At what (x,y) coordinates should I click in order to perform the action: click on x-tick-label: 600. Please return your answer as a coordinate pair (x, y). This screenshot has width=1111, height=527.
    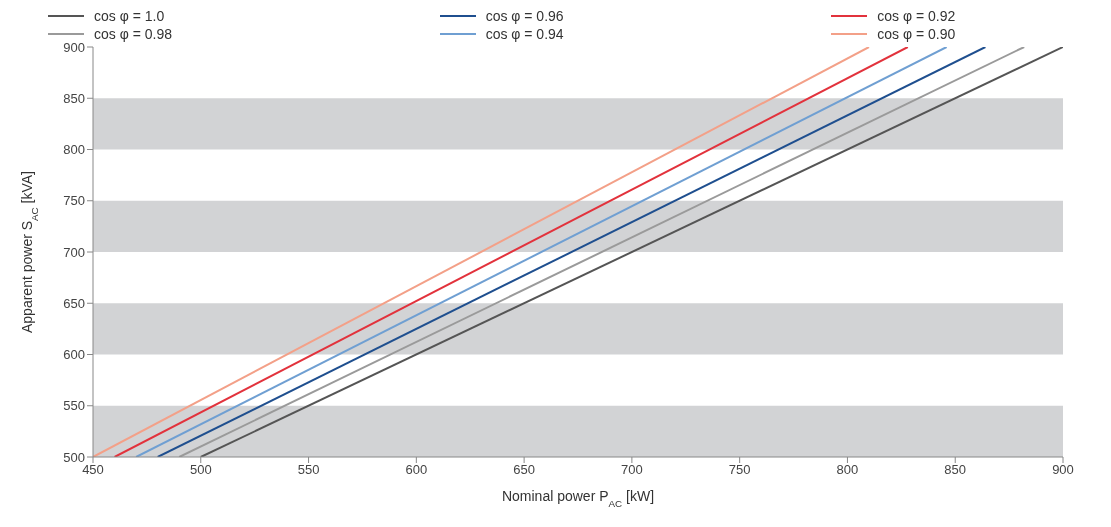
    Looking at the image, I should click on (416, 470).